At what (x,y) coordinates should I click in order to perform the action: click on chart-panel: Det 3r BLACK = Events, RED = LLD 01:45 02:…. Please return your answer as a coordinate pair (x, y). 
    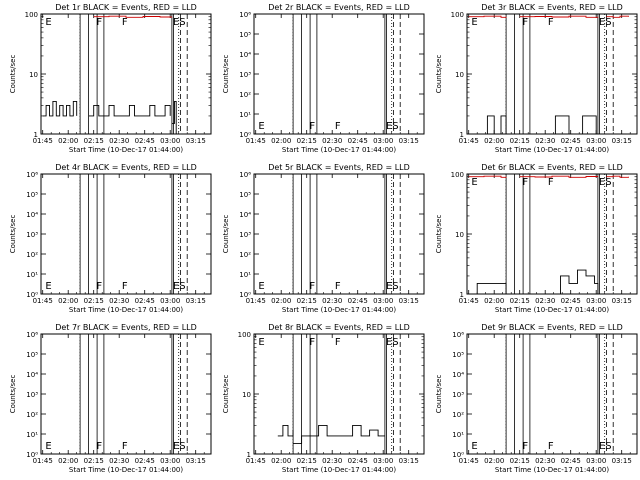
    Looking at the image, I should click on (536, 78).